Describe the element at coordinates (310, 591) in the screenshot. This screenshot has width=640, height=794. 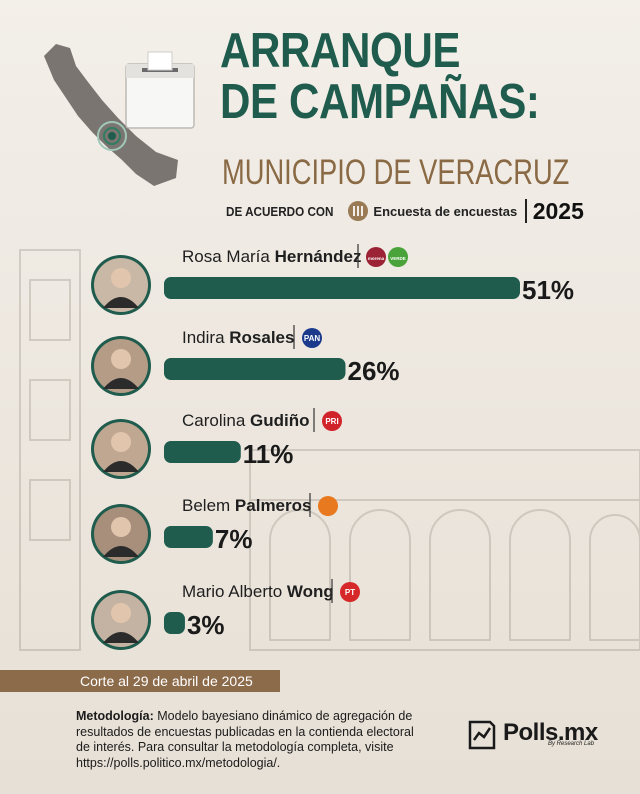
I see `candidate-last-name: Wong` at that location.